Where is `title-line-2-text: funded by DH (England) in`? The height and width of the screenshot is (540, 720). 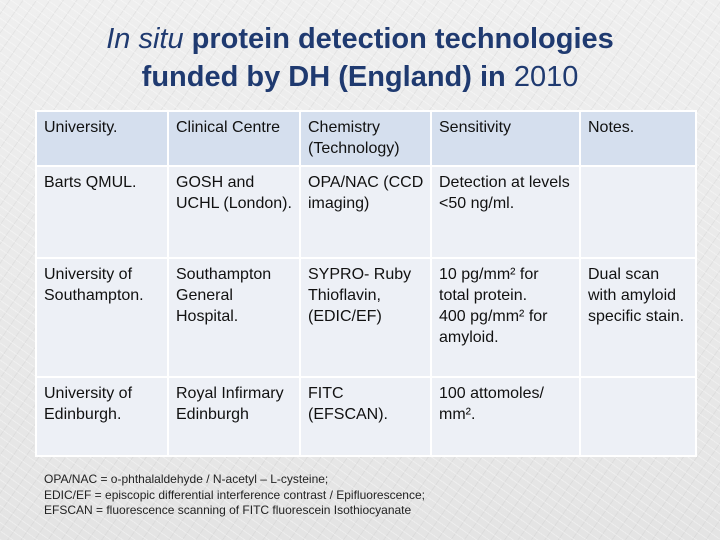 title-line-2-text: funded by DH (England) in is located at coordinates (327, 77).